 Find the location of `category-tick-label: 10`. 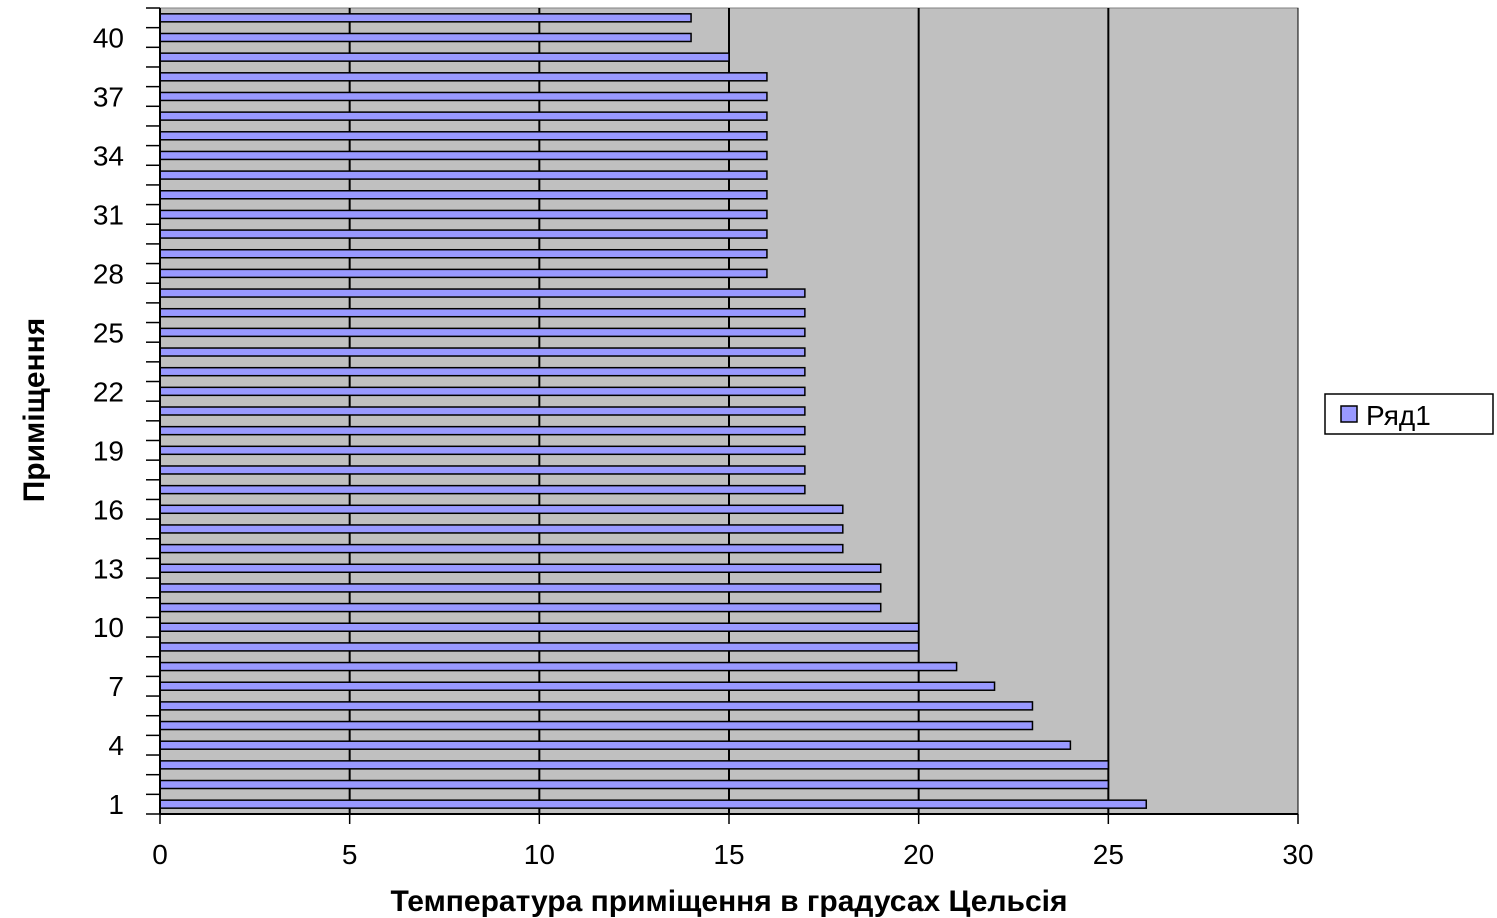

category-tick-label: 10 is located at coordinates (108, 627).